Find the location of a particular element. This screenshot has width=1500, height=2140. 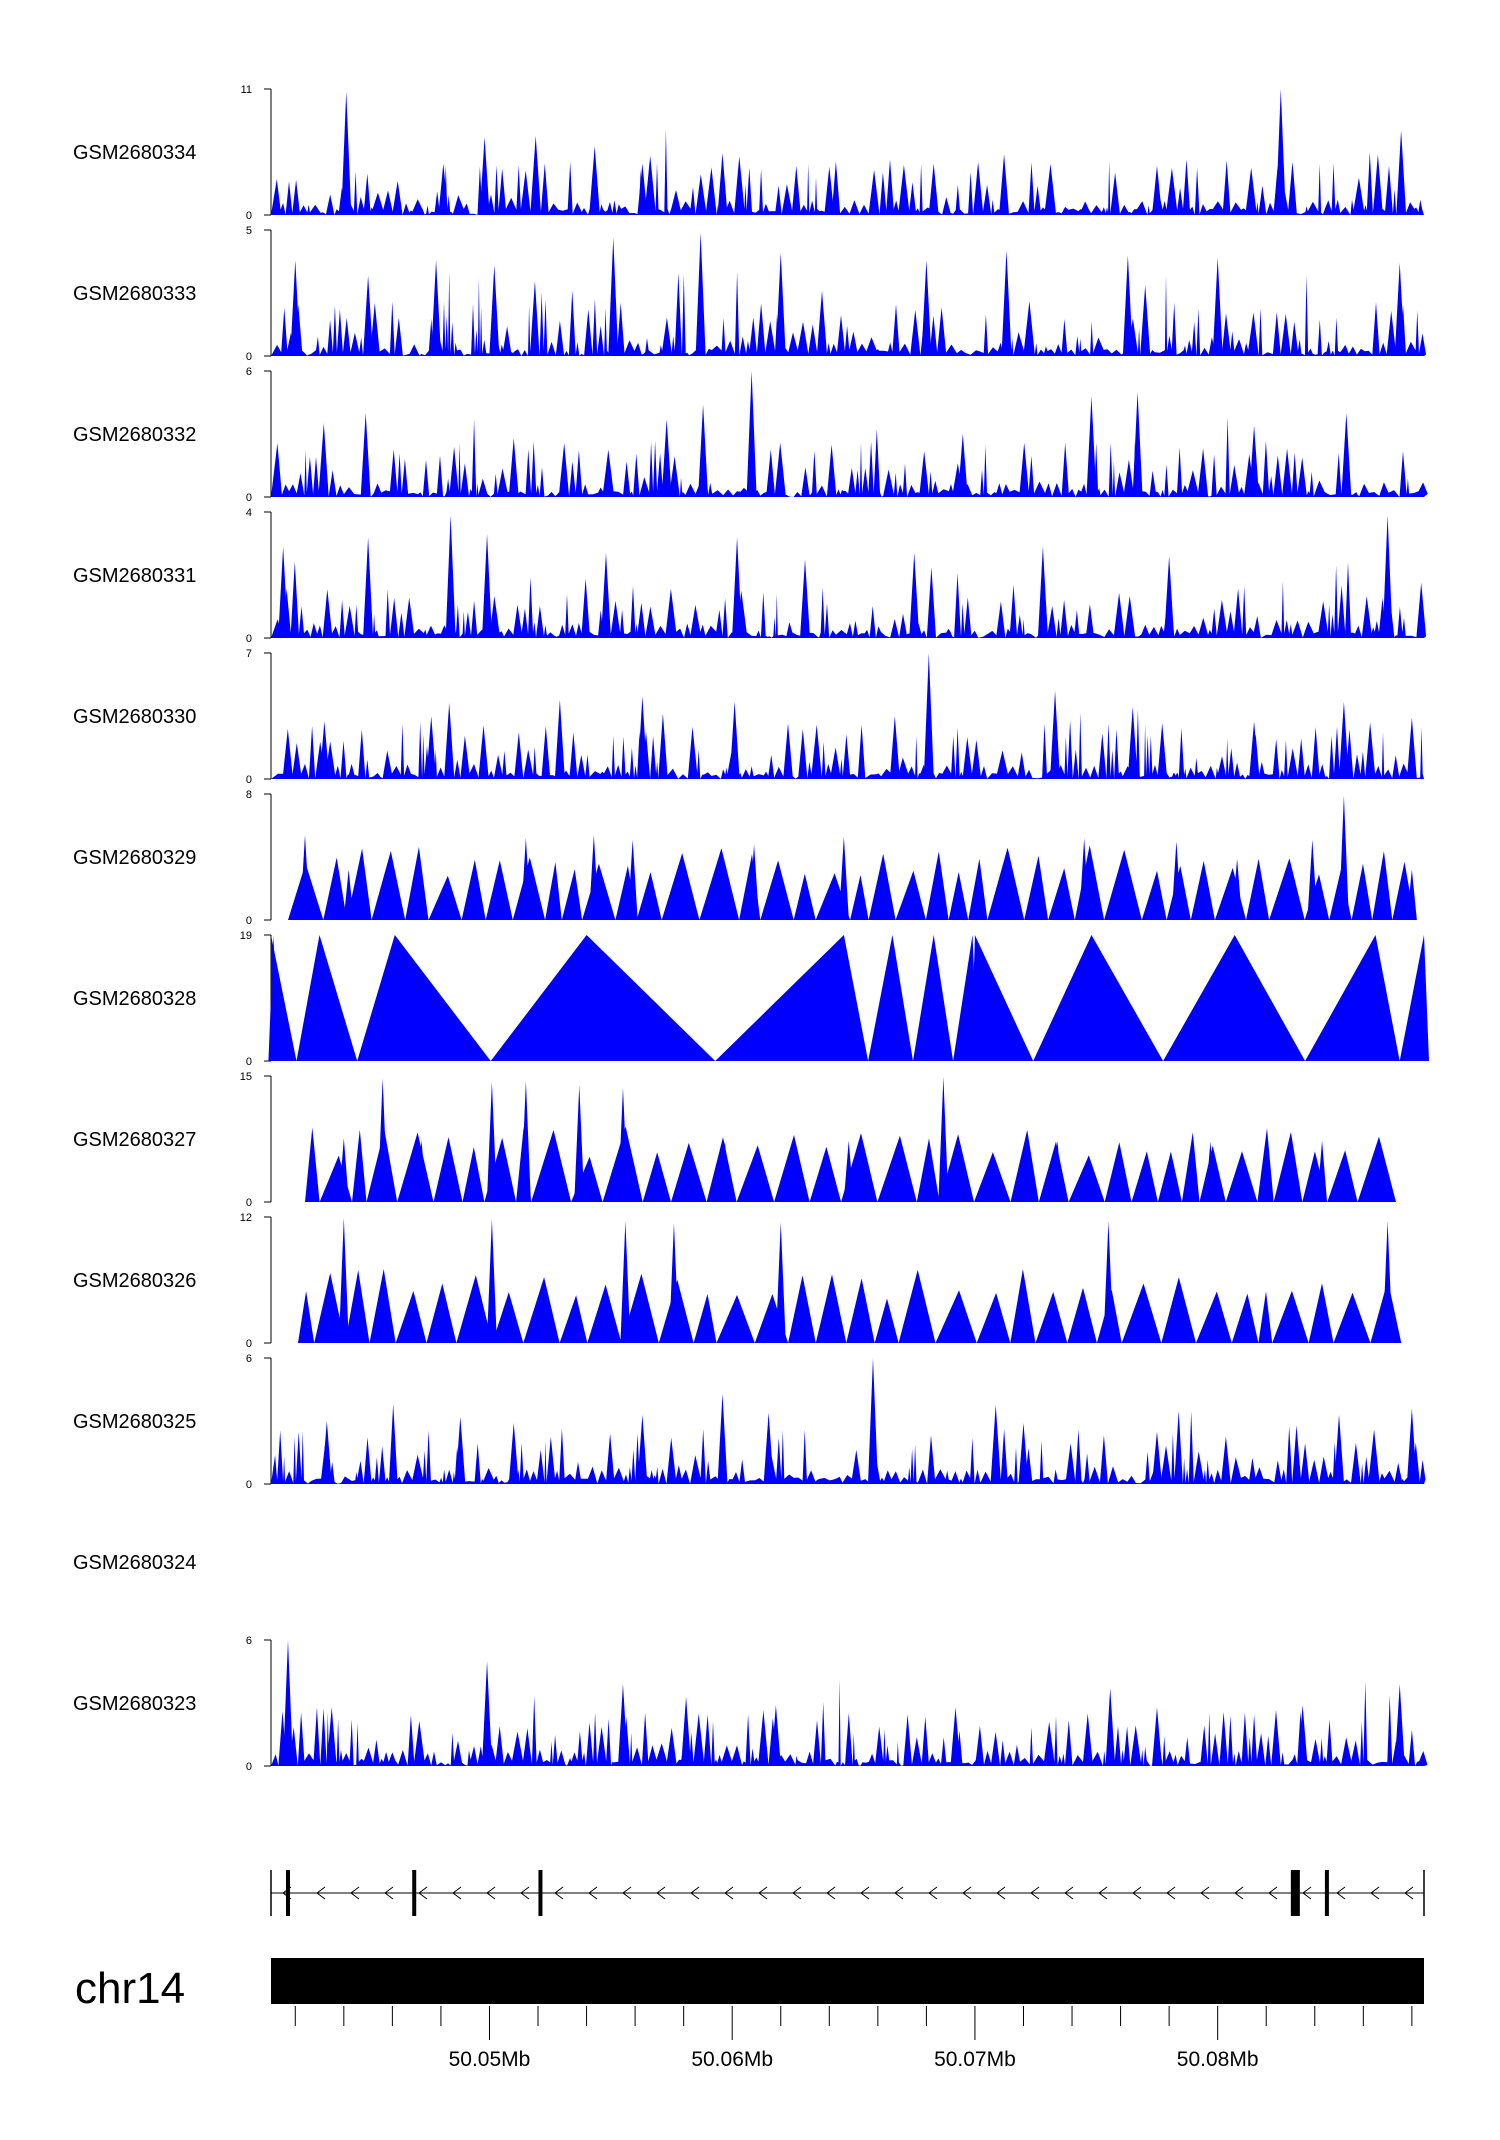

track-label: GSM2680329 is located at coordinates (134, 858).